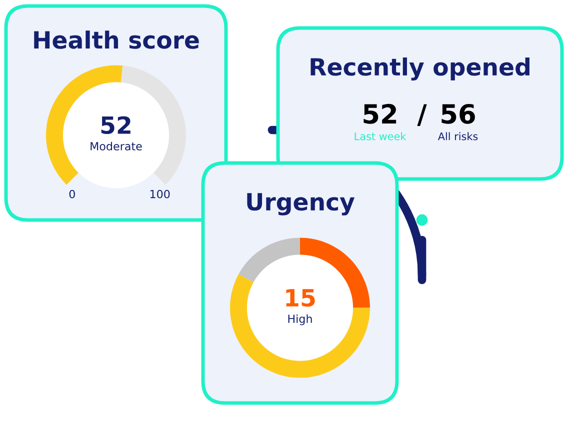  Describe the element at coordinates (116, 146) in the screenshot. I see `text: Moderate` at that location.